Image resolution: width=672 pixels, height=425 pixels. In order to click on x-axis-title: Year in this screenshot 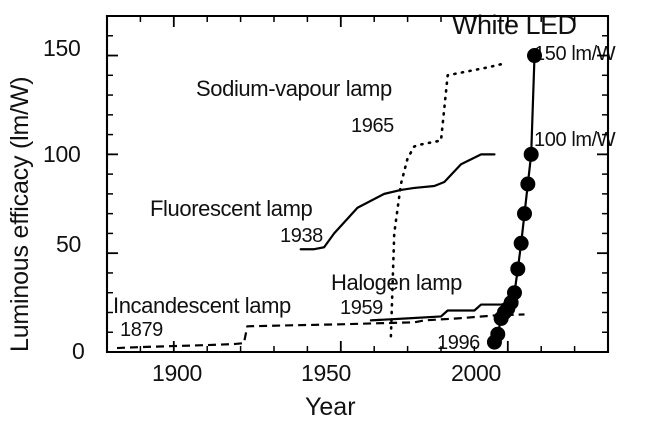, I will do `click(330, 407)`.